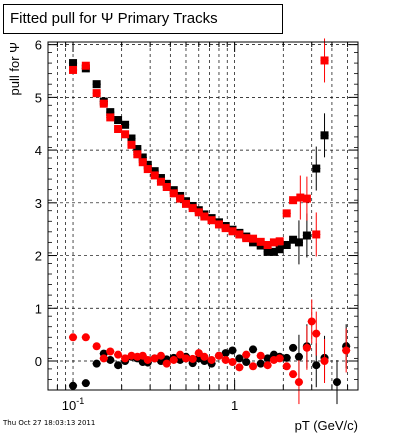 The image size is (400, 433). Describe the element at coordinates (38, 361) in the screenshot. I see `y-tick-label: 0` at that location.